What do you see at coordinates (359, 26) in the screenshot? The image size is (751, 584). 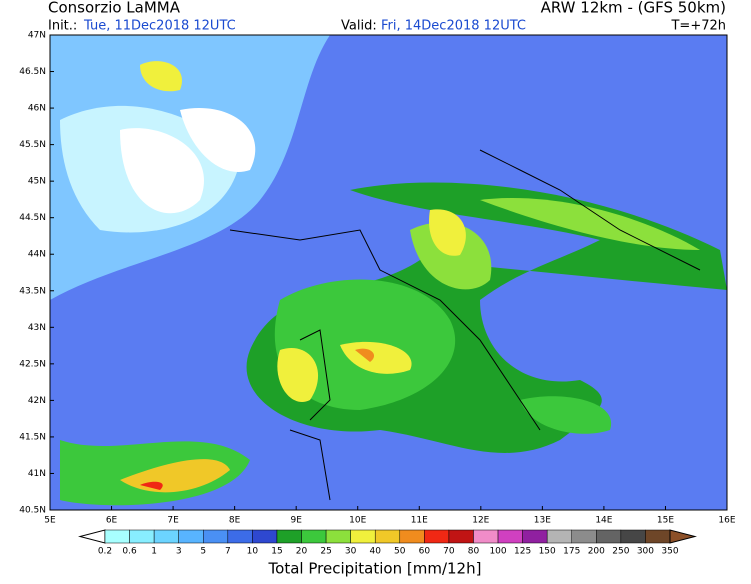 I see `valid-label: Valid:` at bounding box center [359, 26].